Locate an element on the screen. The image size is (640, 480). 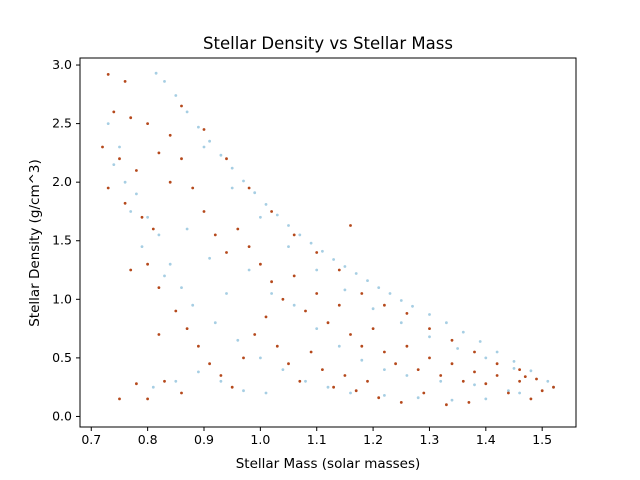
x-tick-label: 0.9 is located at coordinates (204, 439).